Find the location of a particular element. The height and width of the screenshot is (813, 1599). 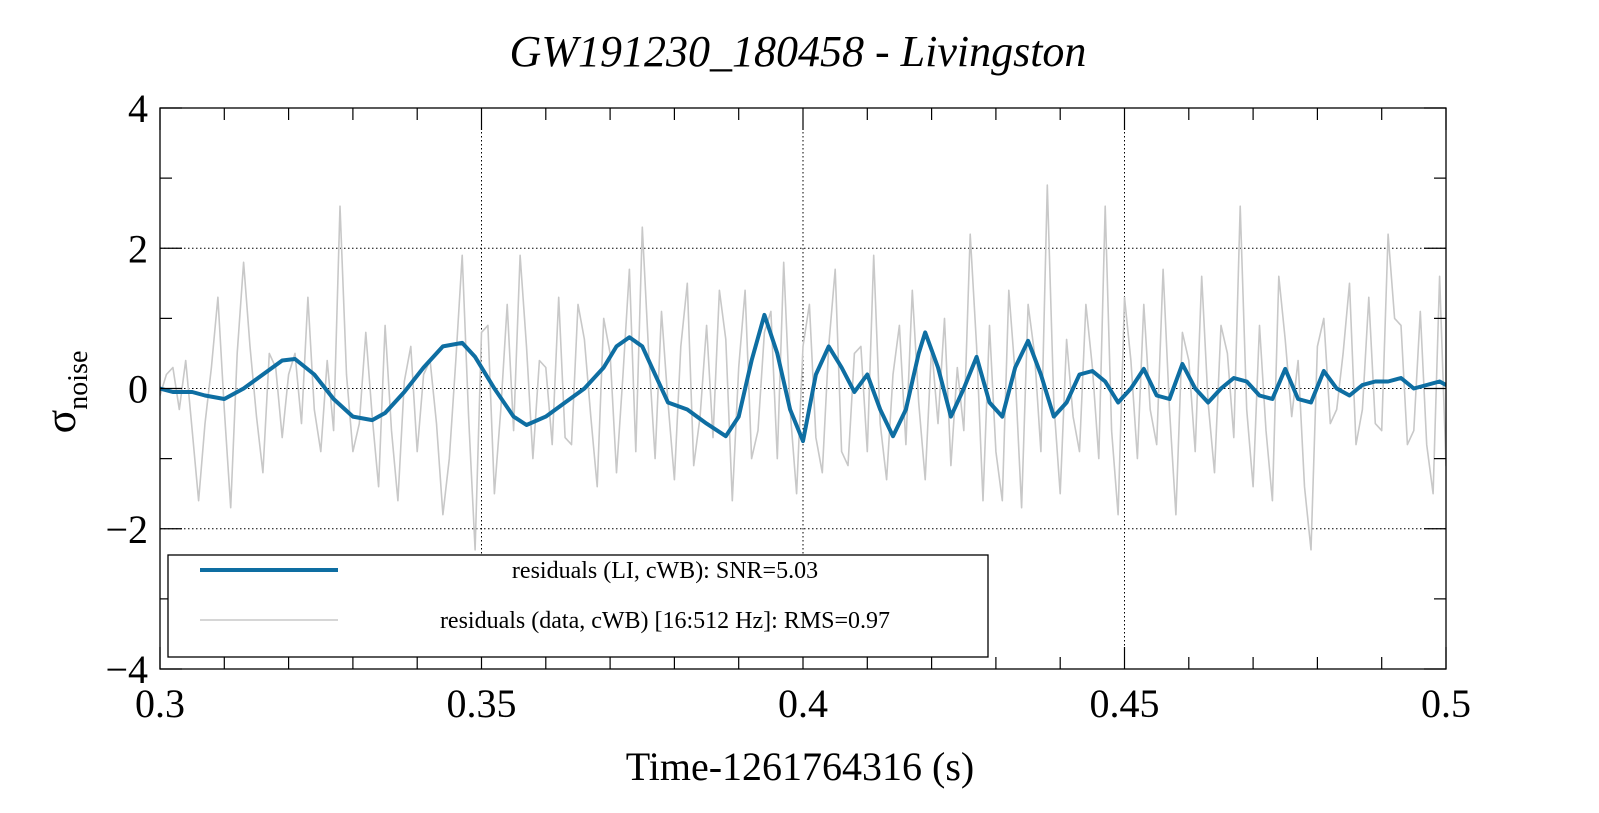

x-tick-label: 0.4 is located at coordinates (803, 703).